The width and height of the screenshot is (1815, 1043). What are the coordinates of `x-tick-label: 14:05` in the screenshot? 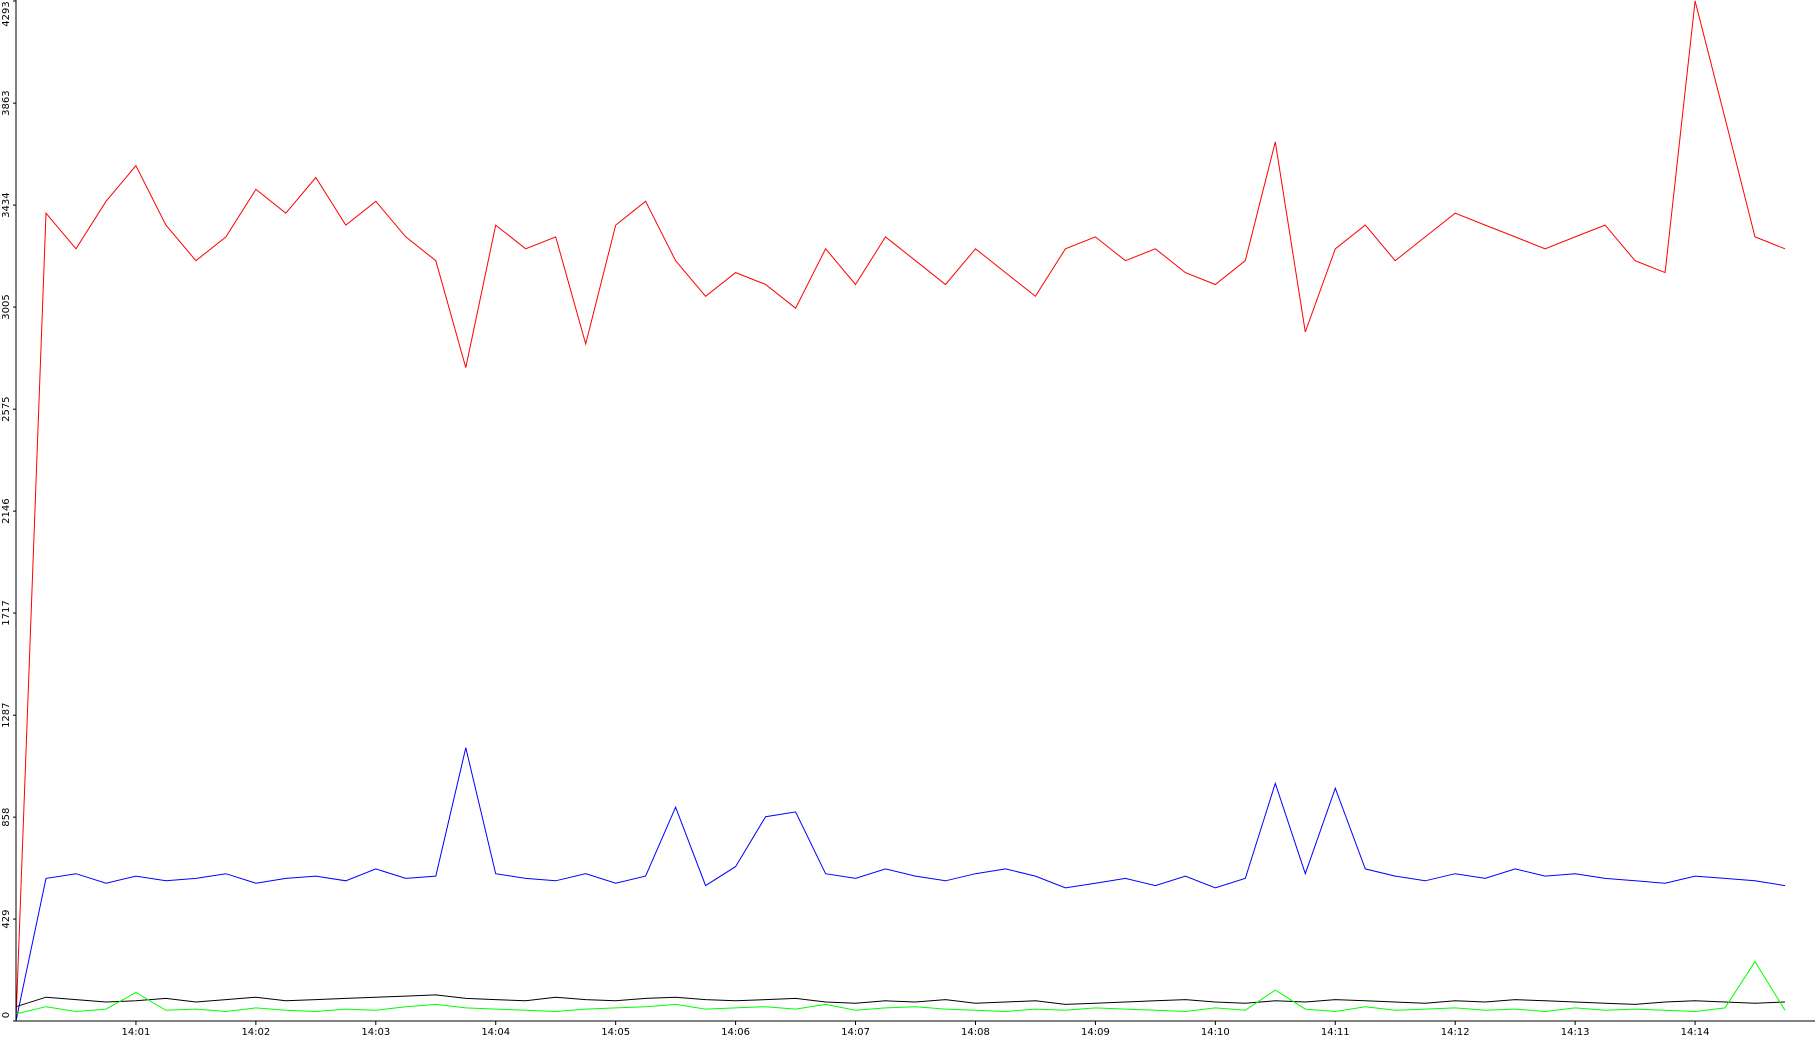 It's located at (615, 1032).